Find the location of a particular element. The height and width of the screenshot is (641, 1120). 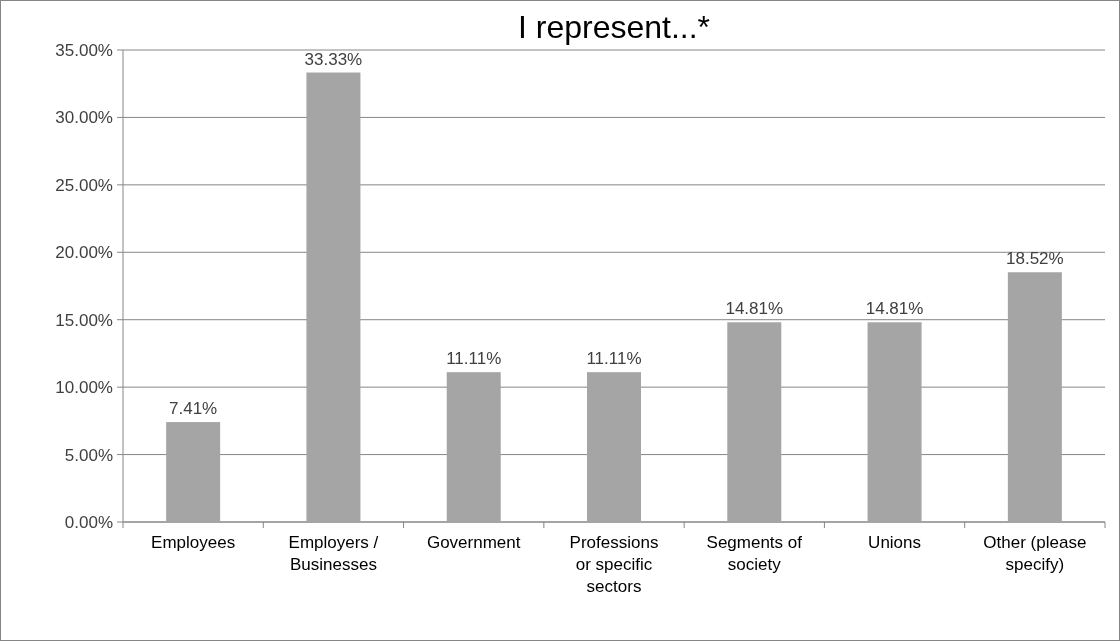

y-tick-label: 35.00% is located at coordinates (84, 50).